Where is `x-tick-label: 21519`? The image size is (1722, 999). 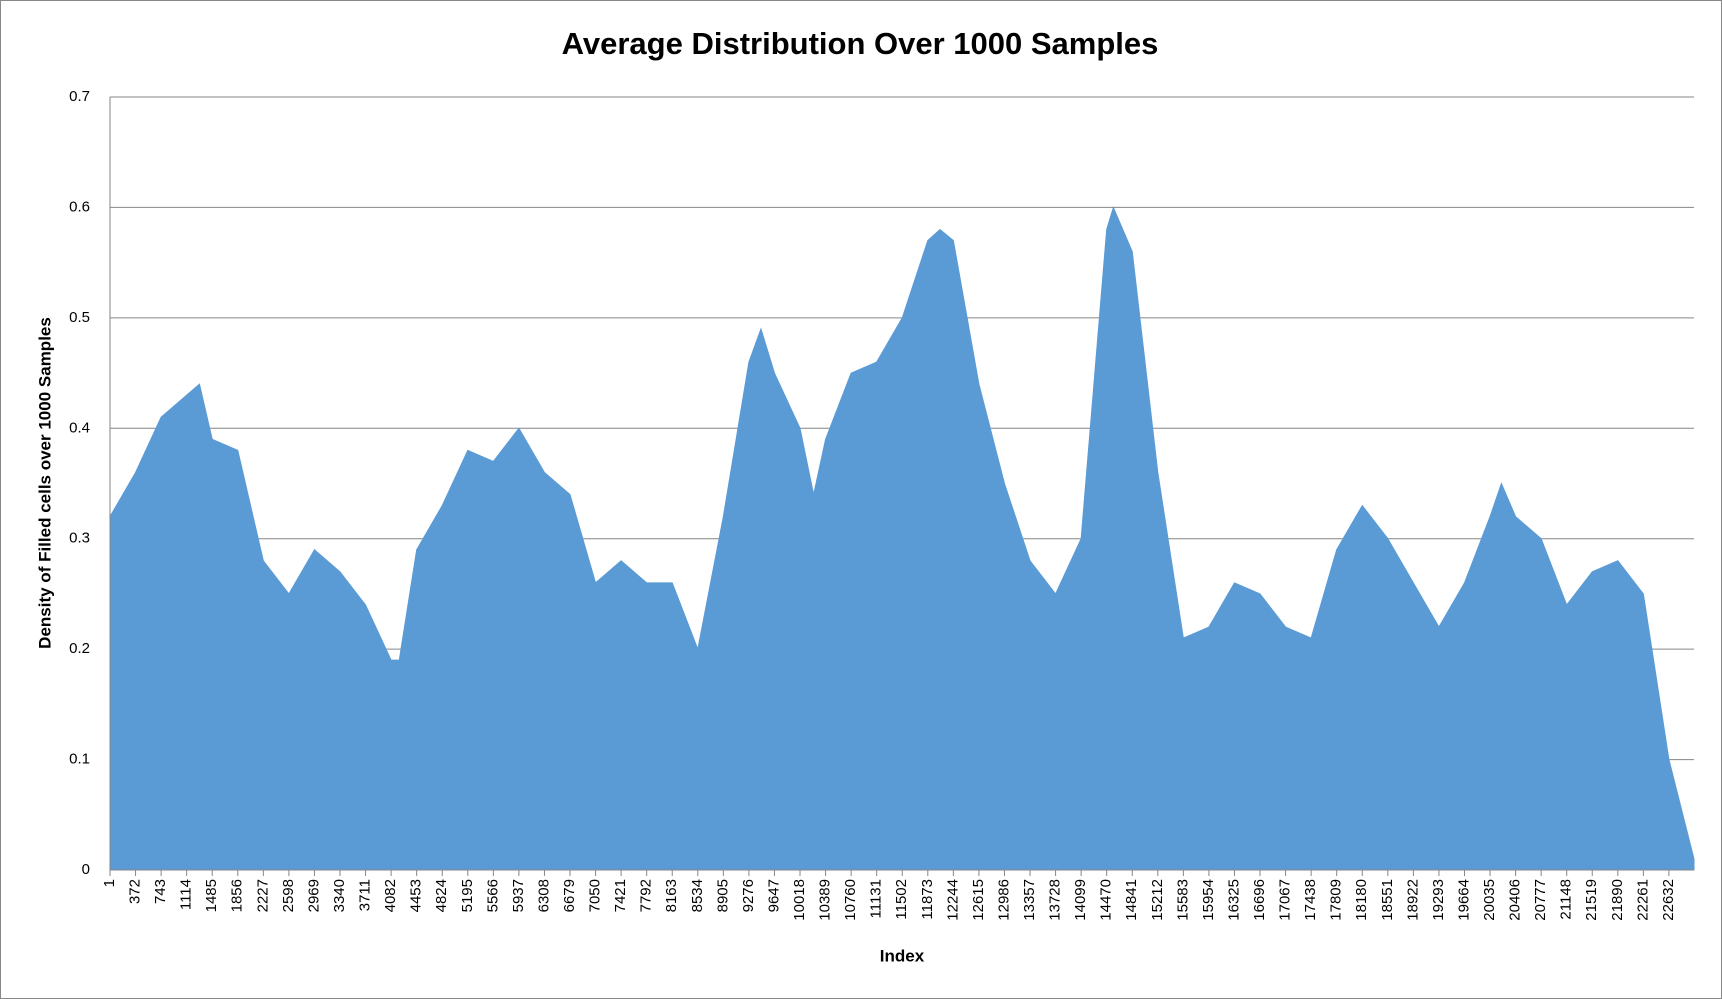
x-tick-label: 21519 is located at coordinates (1591, 900).